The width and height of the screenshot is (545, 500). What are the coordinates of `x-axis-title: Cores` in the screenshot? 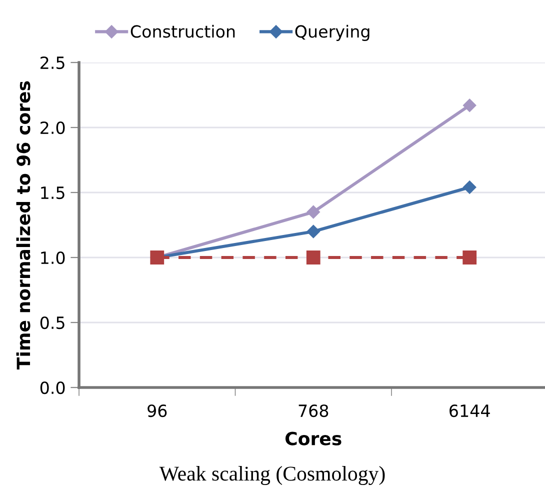 It's located at (314, 439).